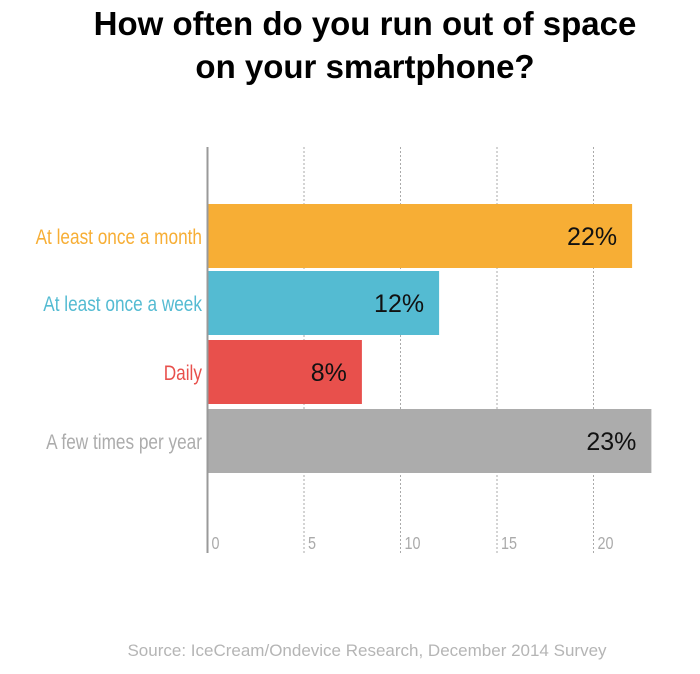  I want to click on x-tick-label: 20, so click(606, 544).